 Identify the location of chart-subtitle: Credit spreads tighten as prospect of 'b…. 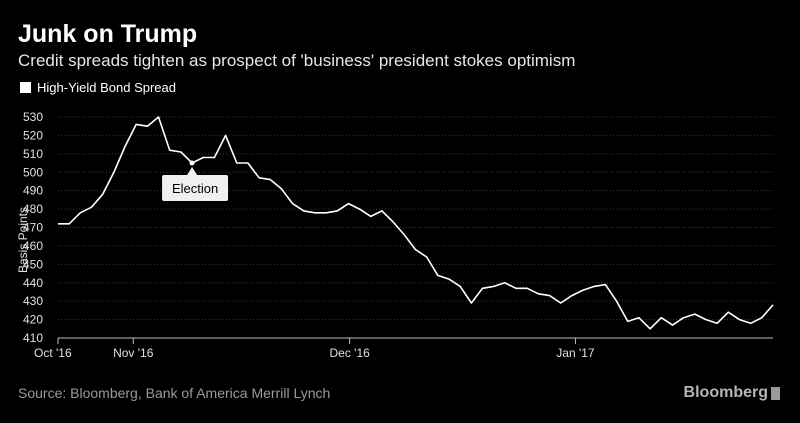
(297, 60).